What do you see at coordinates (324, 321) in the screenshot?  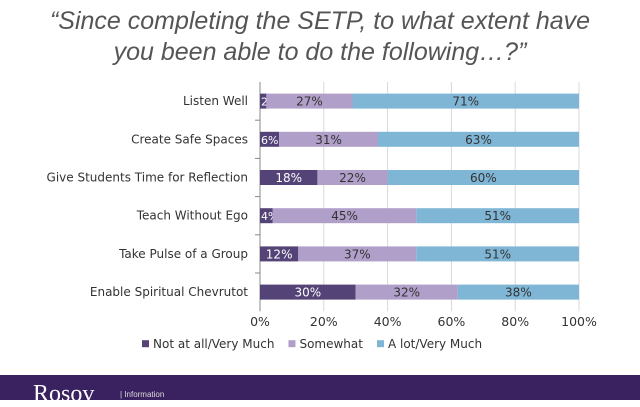 I see `x-tick-label: 20%` at bounding box center [324, 321].